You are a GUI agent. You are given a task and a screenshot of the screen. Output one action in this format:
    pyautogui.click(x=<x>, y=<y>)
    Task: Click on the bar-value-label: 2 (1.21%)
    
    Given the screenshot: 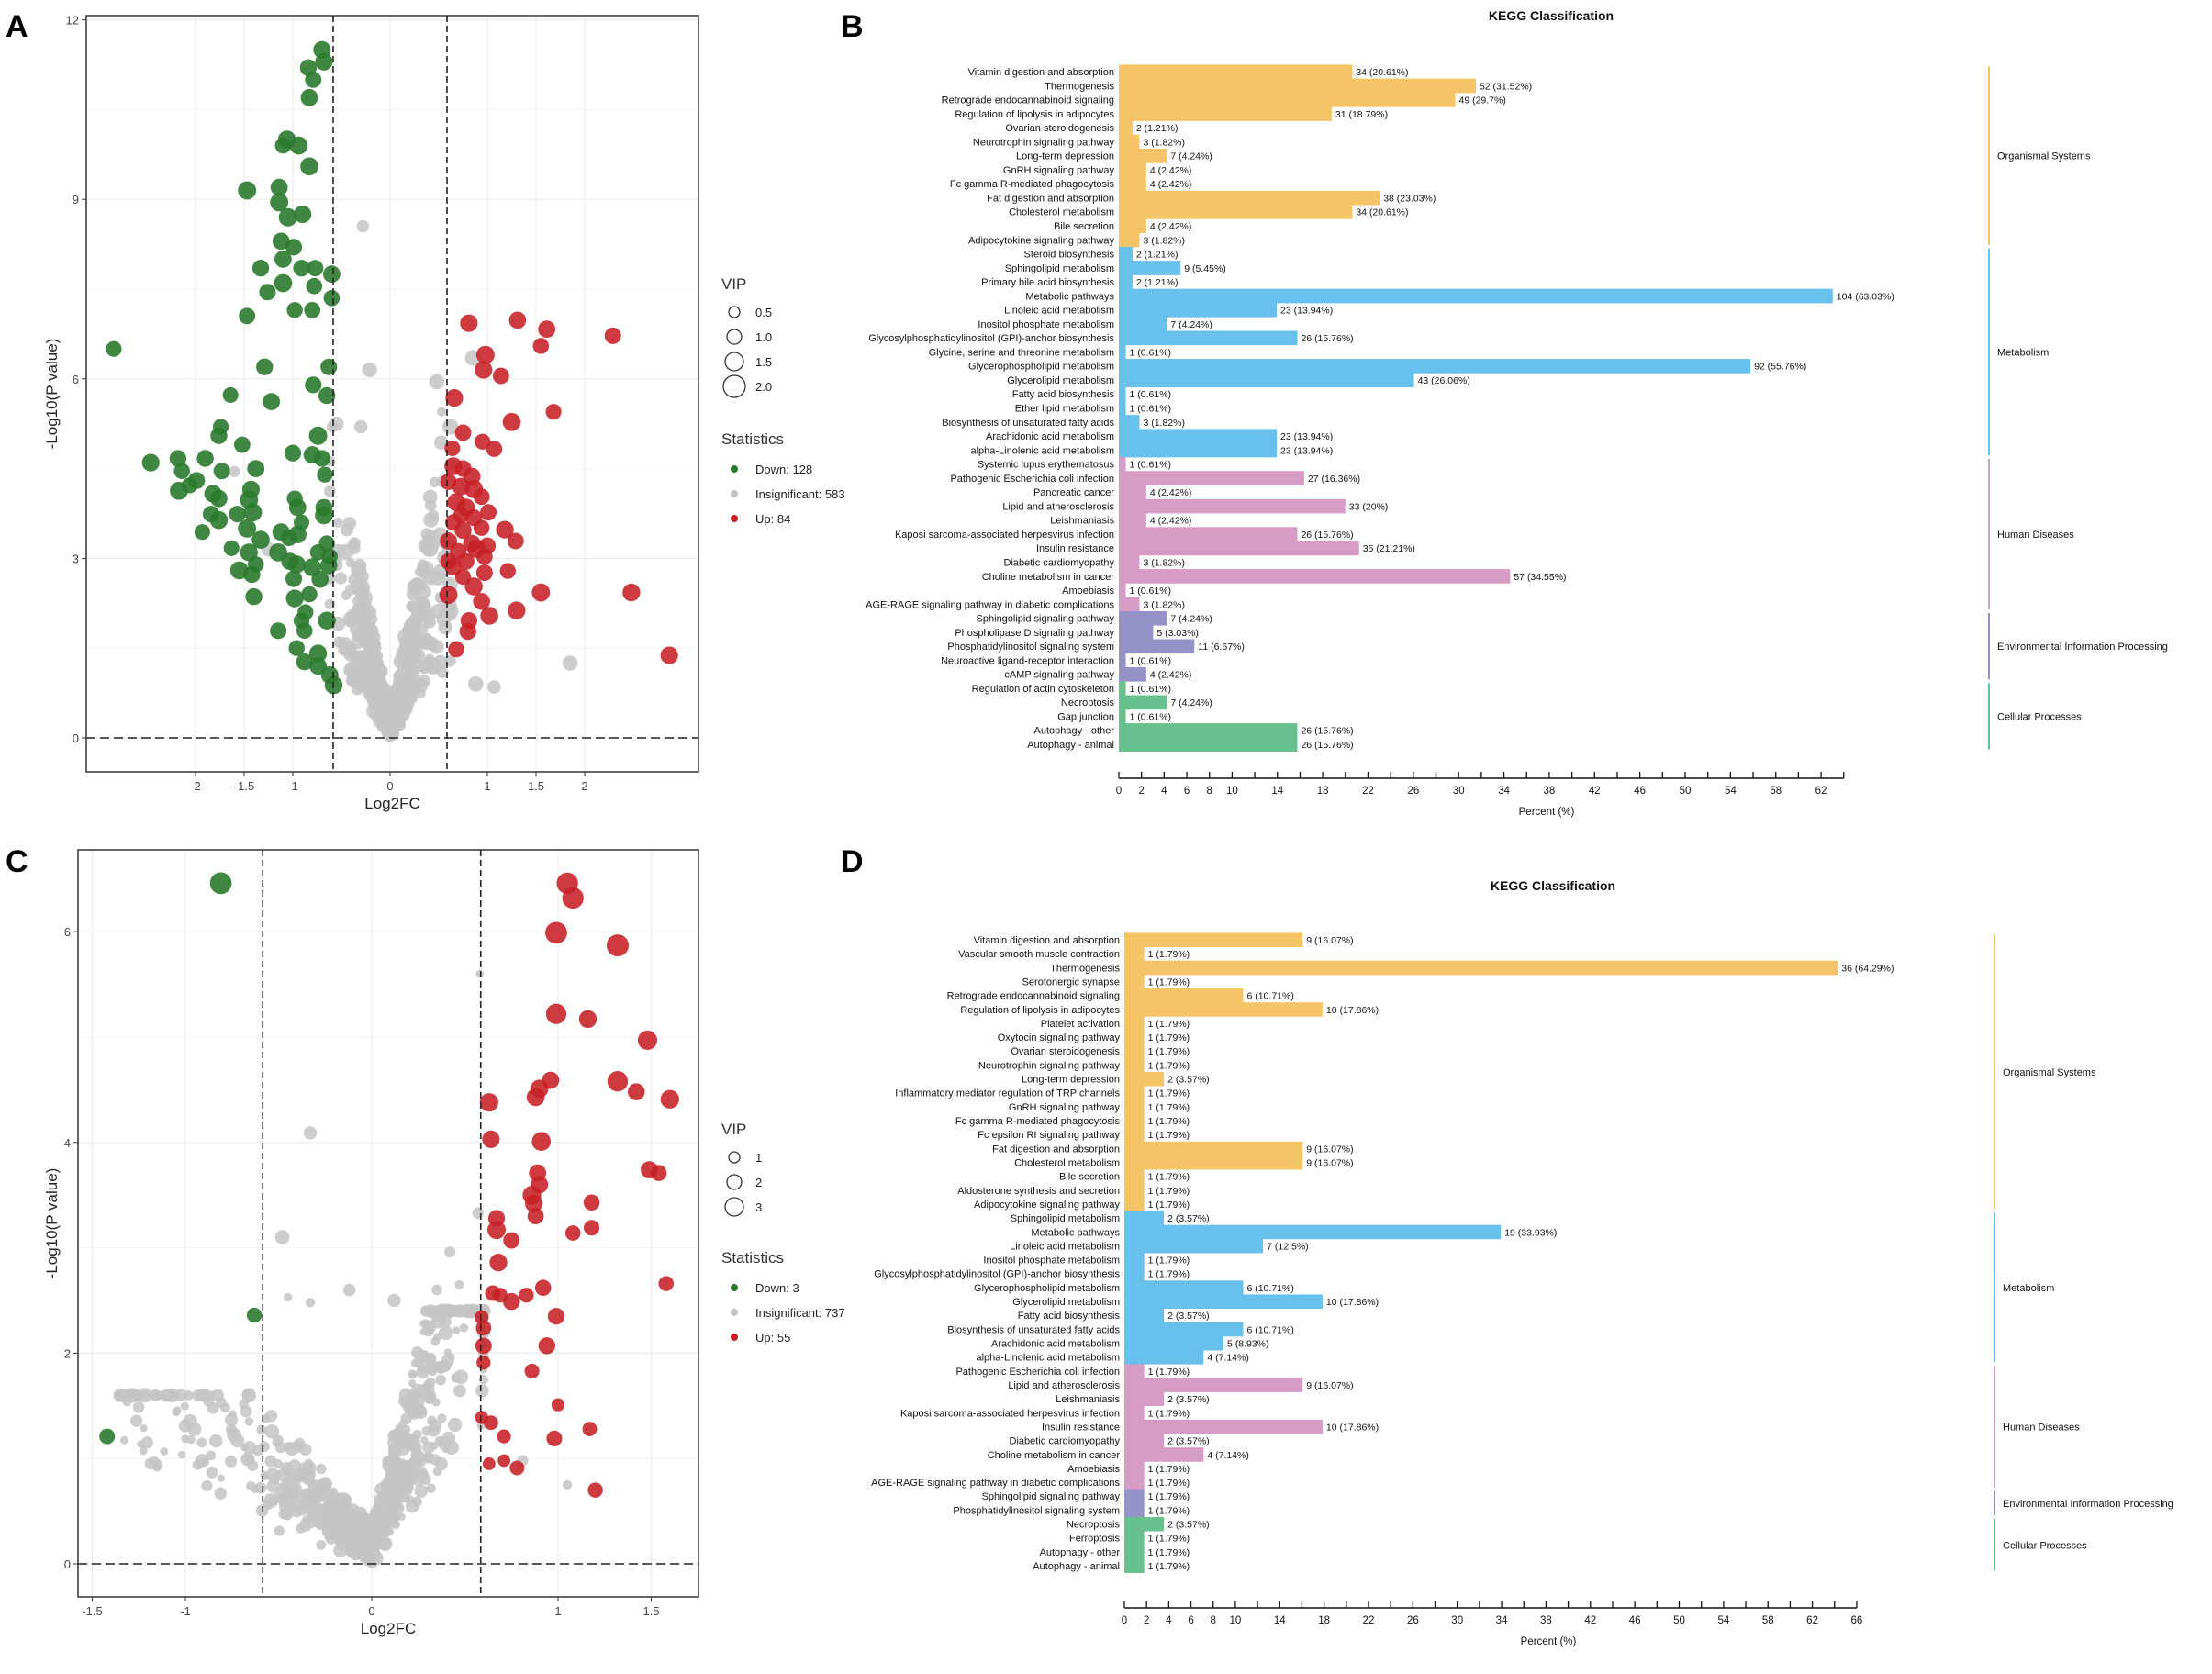 What is the action you would take?
    pyautogui.click(x=1157, y=256)
    